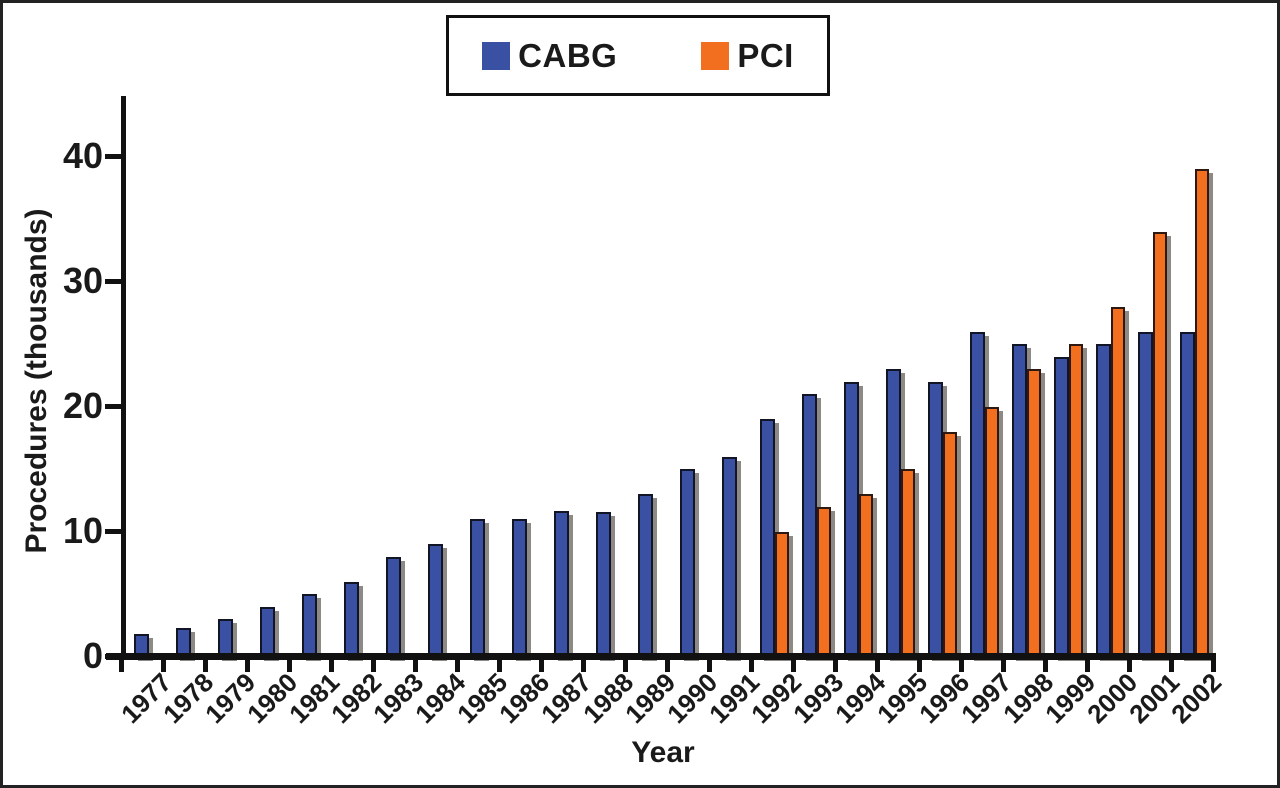 This screenshot has width=1280, height=788. I want to click on bar-cabg-1996, so click(935, 519).